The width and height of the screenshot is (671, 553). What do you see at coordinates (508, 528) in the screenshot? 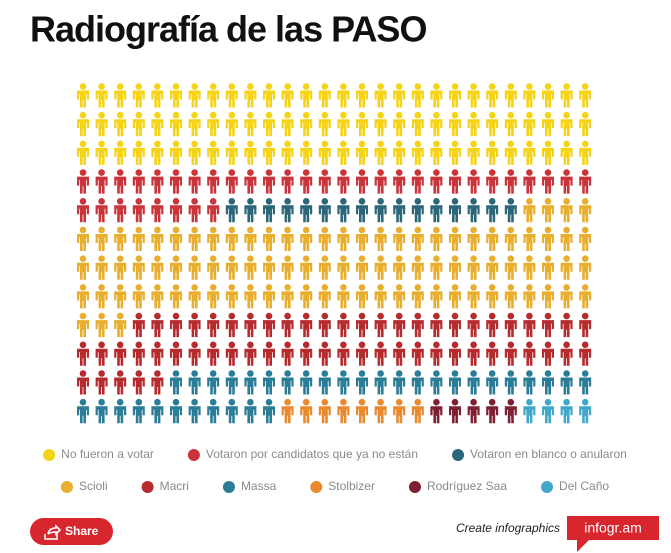
I see `cta: Create infographics` at bounding box center [508, 528].